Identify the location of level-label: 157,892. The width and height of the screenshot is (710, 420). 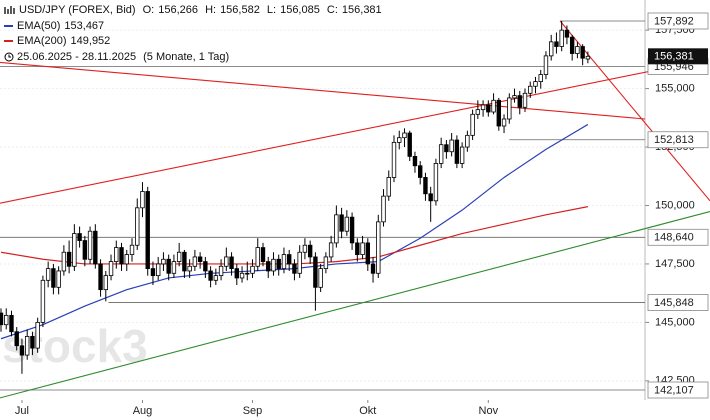
(674, 21).